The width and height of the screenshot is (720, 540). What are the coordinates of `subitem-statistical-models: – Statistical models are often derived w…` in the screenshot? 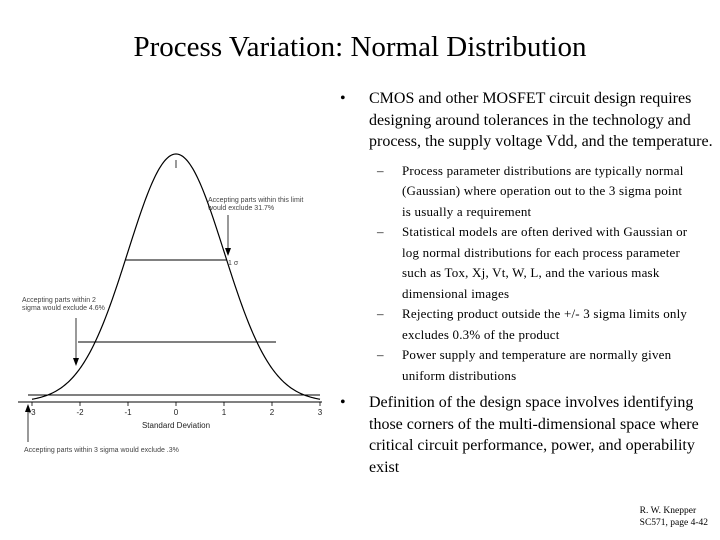 It's located at (514, 263).